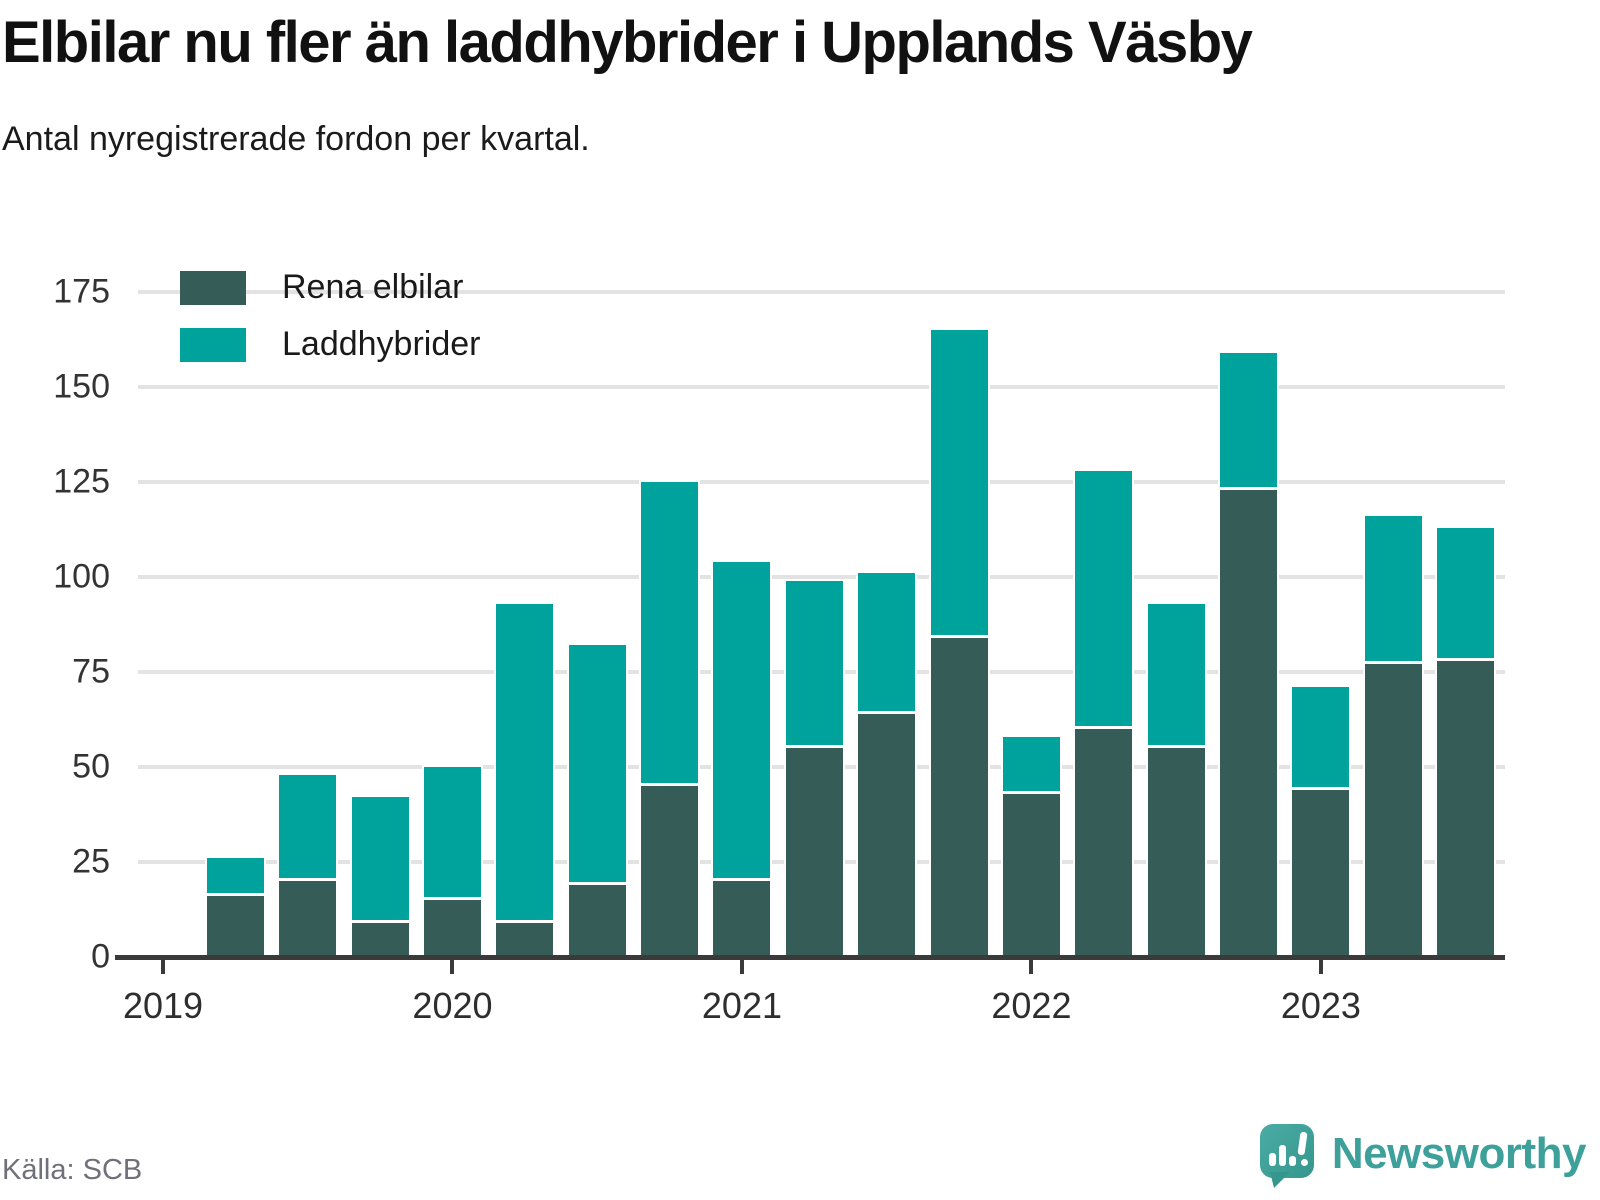 This screenshot has width=1600, height=1200. I want to click on bar-segment-hybrider-2020-Q2, so click(524, 761).